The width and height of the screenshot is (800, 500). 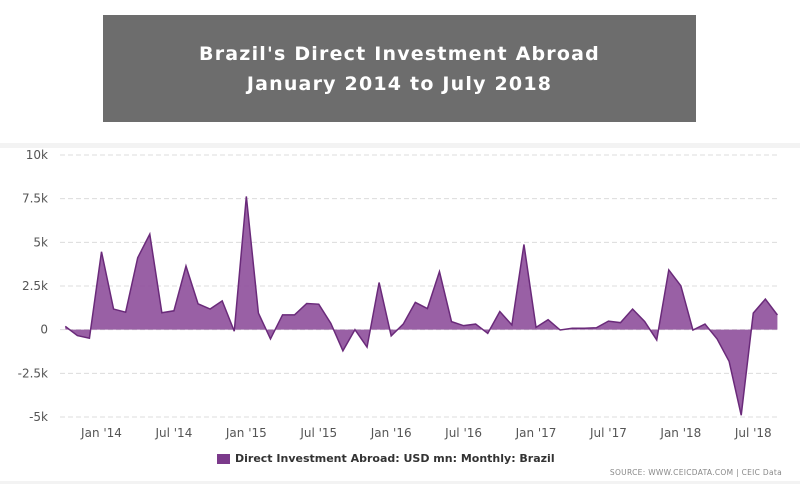 What do you see at coordinates (695, 472) in the screenshot?
I see `source-note: SOURCE: WWW.CEICDATA.COM | CEIC Data` at bounding box center [695, 472].